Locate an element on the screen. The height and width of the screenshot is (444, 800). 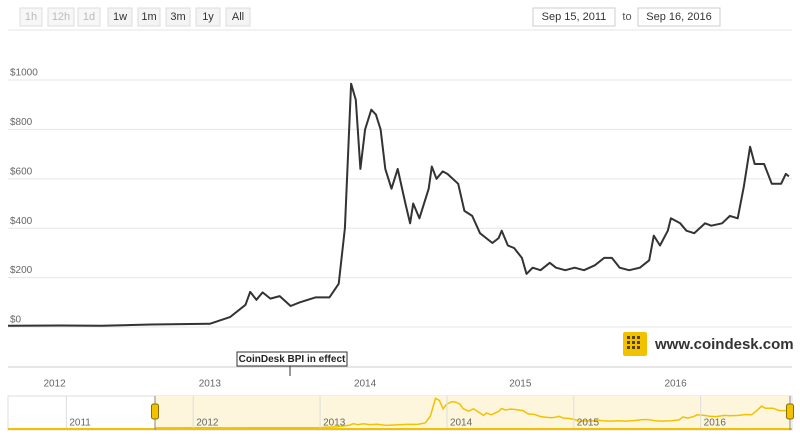
navigator-tick-label: 2016 is located at coordinates (715, 423).